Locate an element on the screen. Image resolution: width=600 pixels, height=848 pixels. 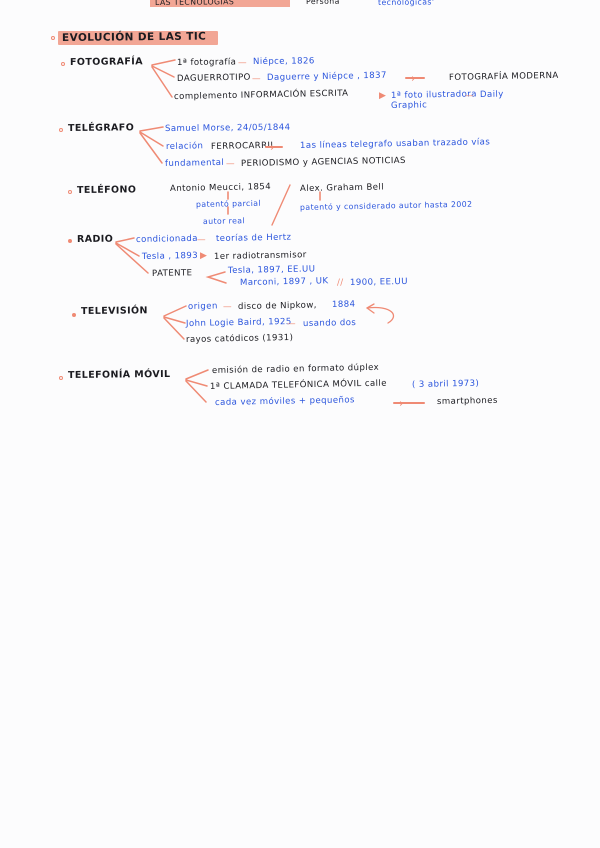
tv-line3-value: rayos catódicos (1931) is located at coordinates (239, 338).